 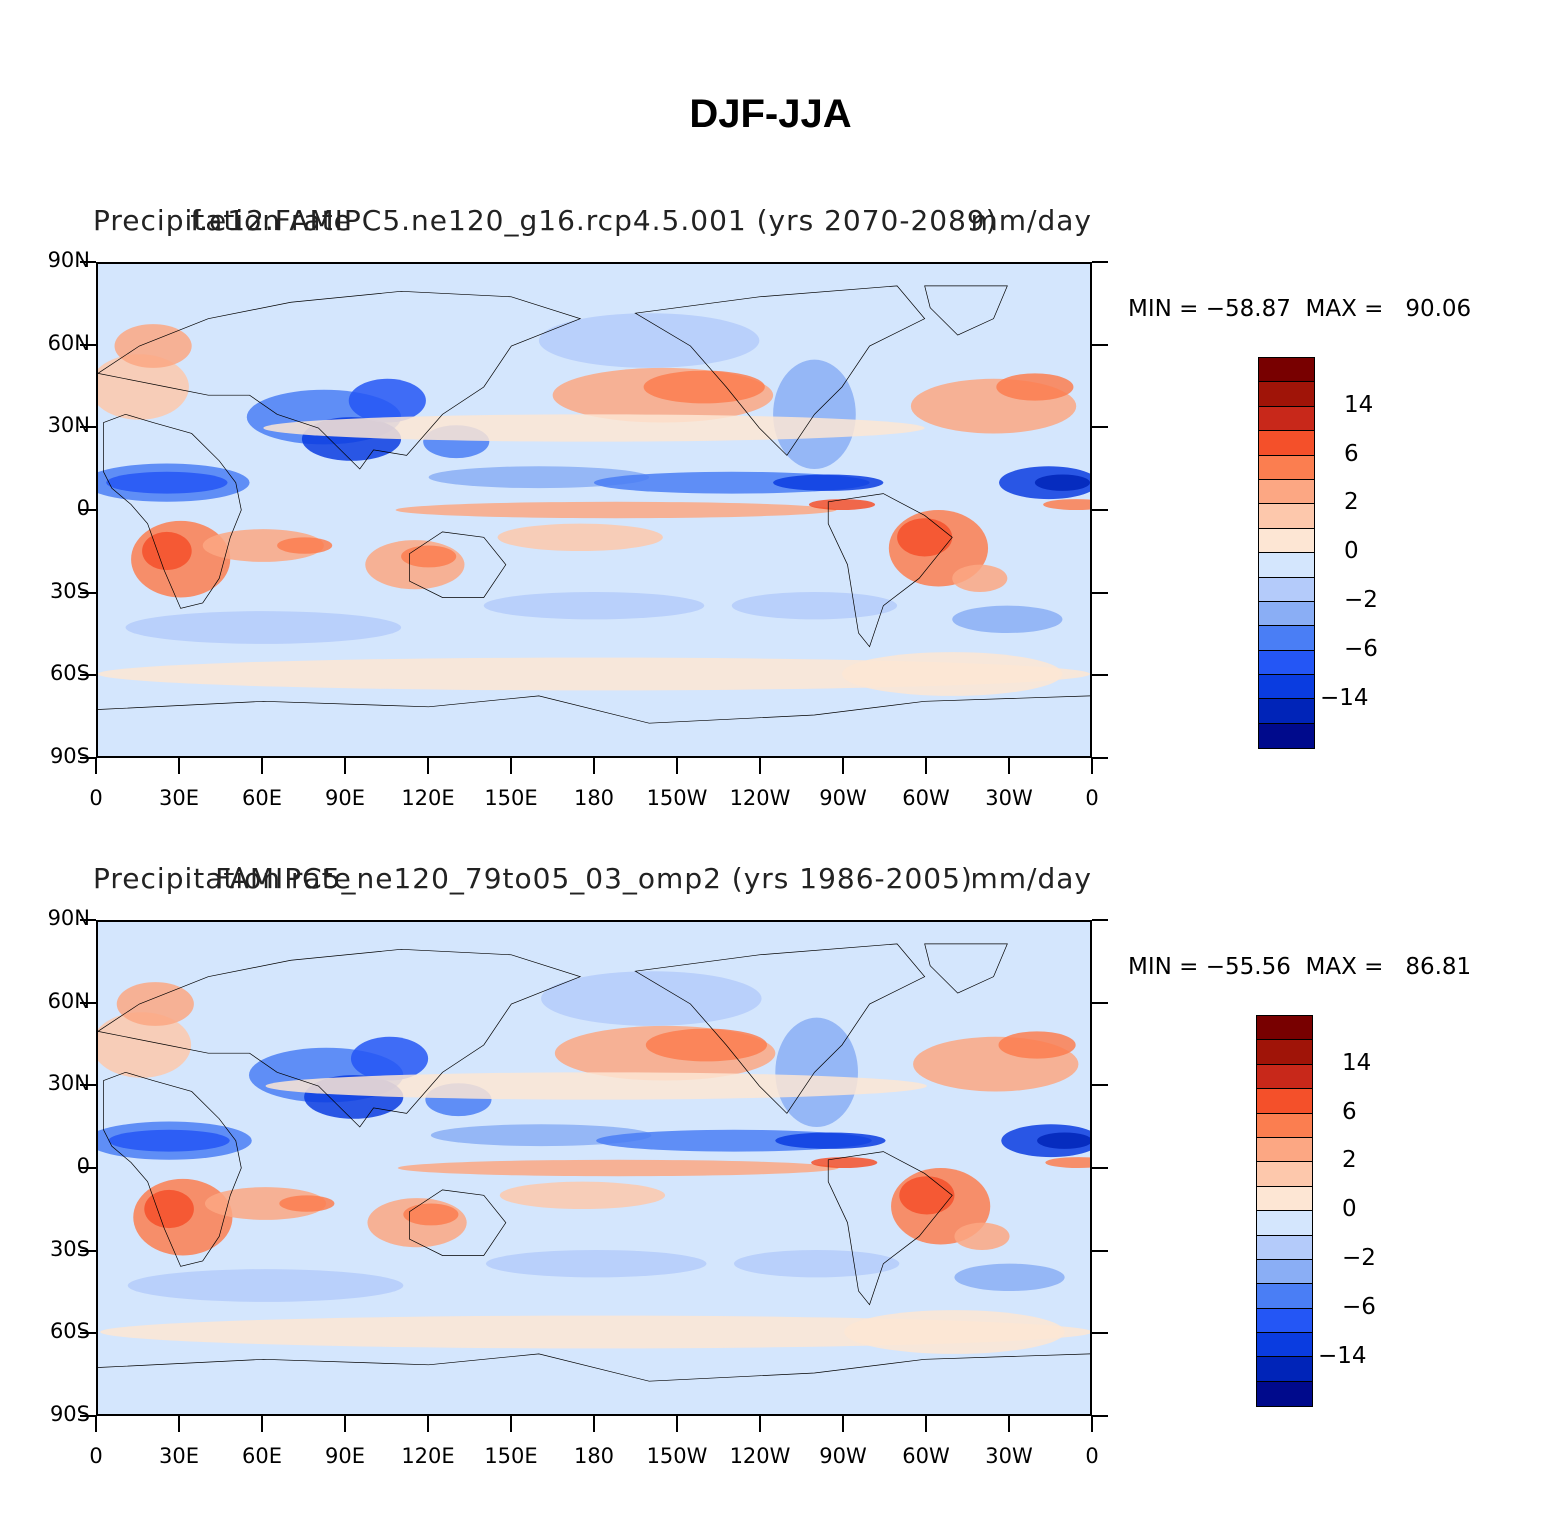 What do you see at coordinates (1438, 309) in the screenshot?
I see `max-value: 90.06` at bounding box center [1438, 309].